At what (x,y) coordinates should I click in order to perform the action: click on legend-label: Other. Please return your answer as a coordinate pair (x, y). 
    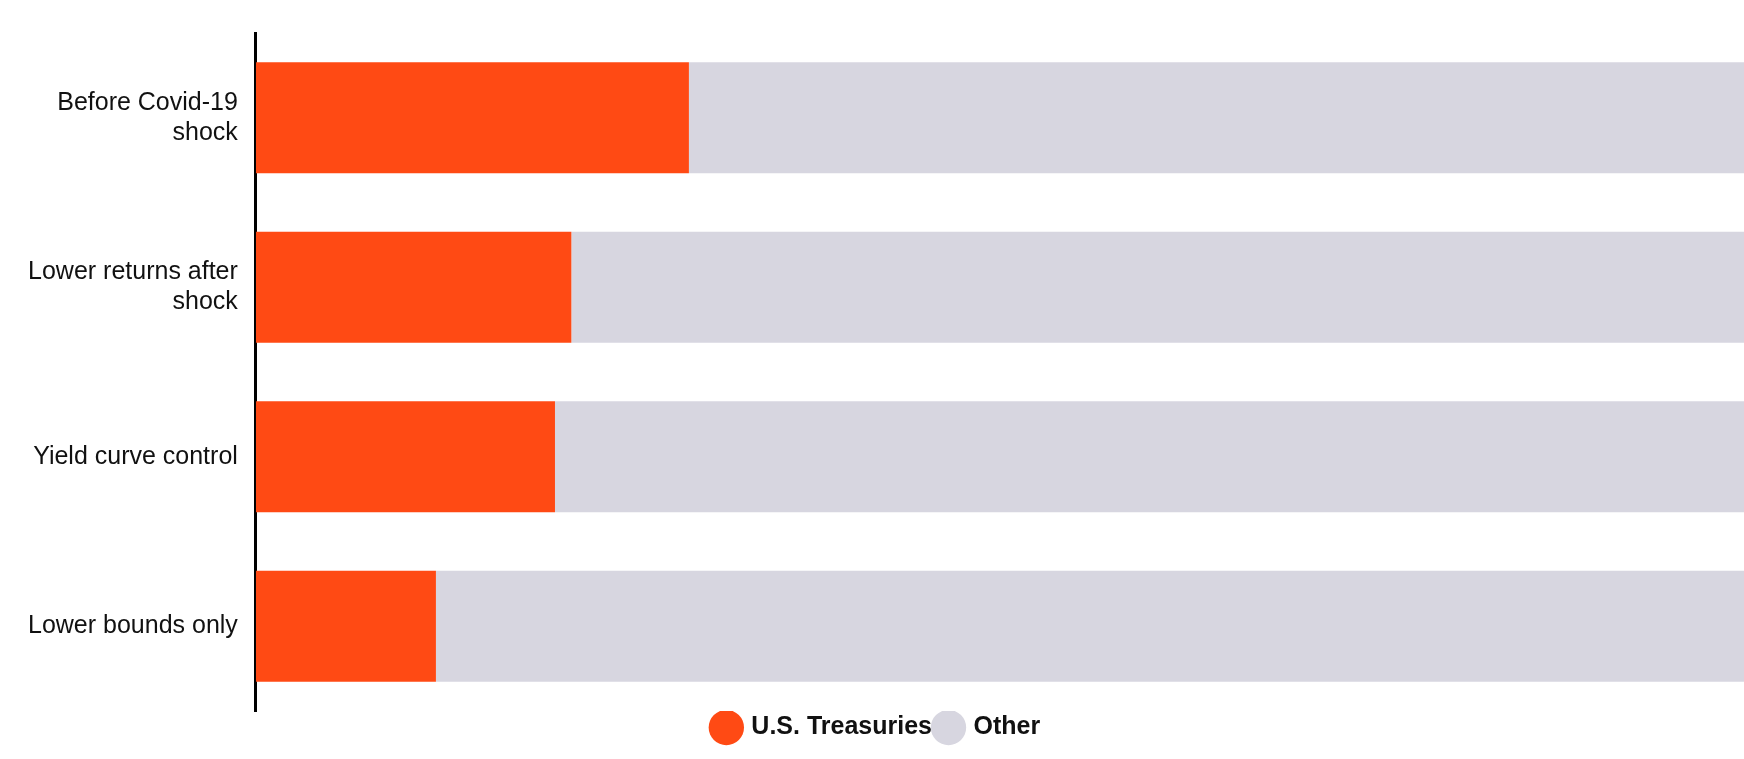
    Looking at the image, I should click on (1007, 725).